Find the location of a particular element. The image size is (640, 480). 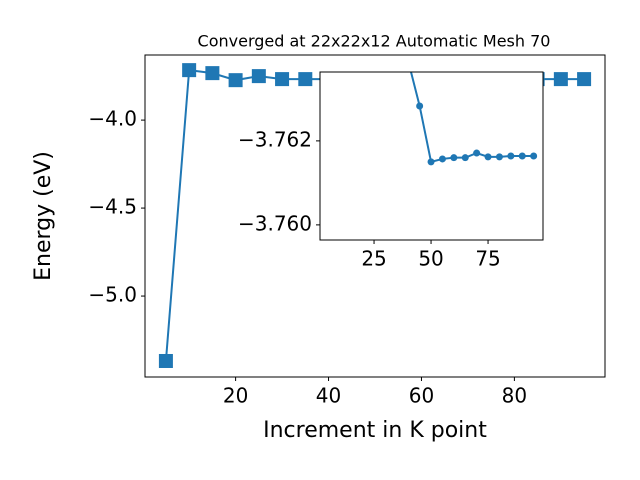

x-tick-label: 50 is located at coordinates (430, 259).